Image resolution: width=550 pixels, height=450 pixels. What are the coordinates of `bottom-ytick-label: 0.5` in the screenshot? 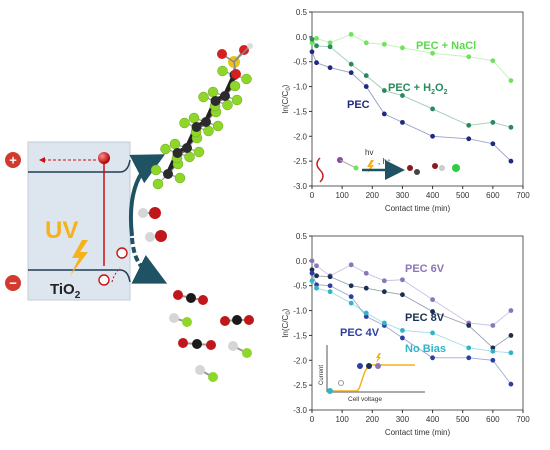 It's located at (302, 236).